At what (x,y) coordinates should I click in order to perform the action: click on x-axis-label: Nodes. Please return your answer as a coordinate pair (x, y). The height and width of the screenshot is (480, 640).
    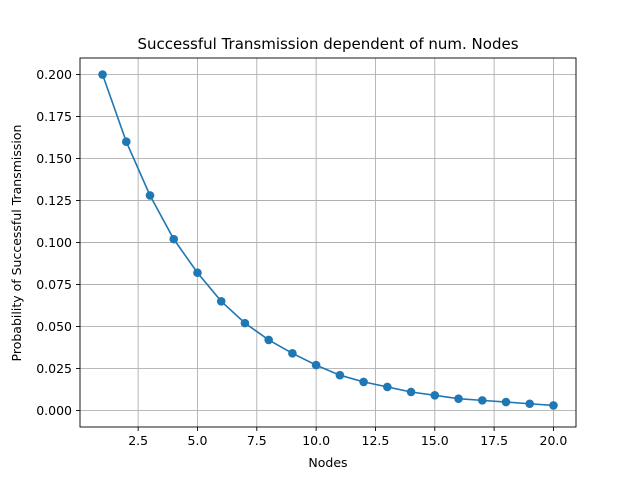
    Looking at the image, I should click on (327, 462).